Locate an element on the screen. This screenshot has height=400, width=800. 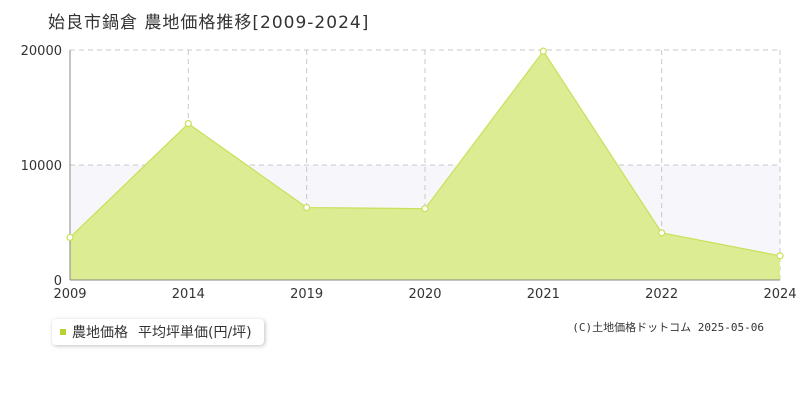
y-tick-label: 0 is located at coordinates (58, 281).